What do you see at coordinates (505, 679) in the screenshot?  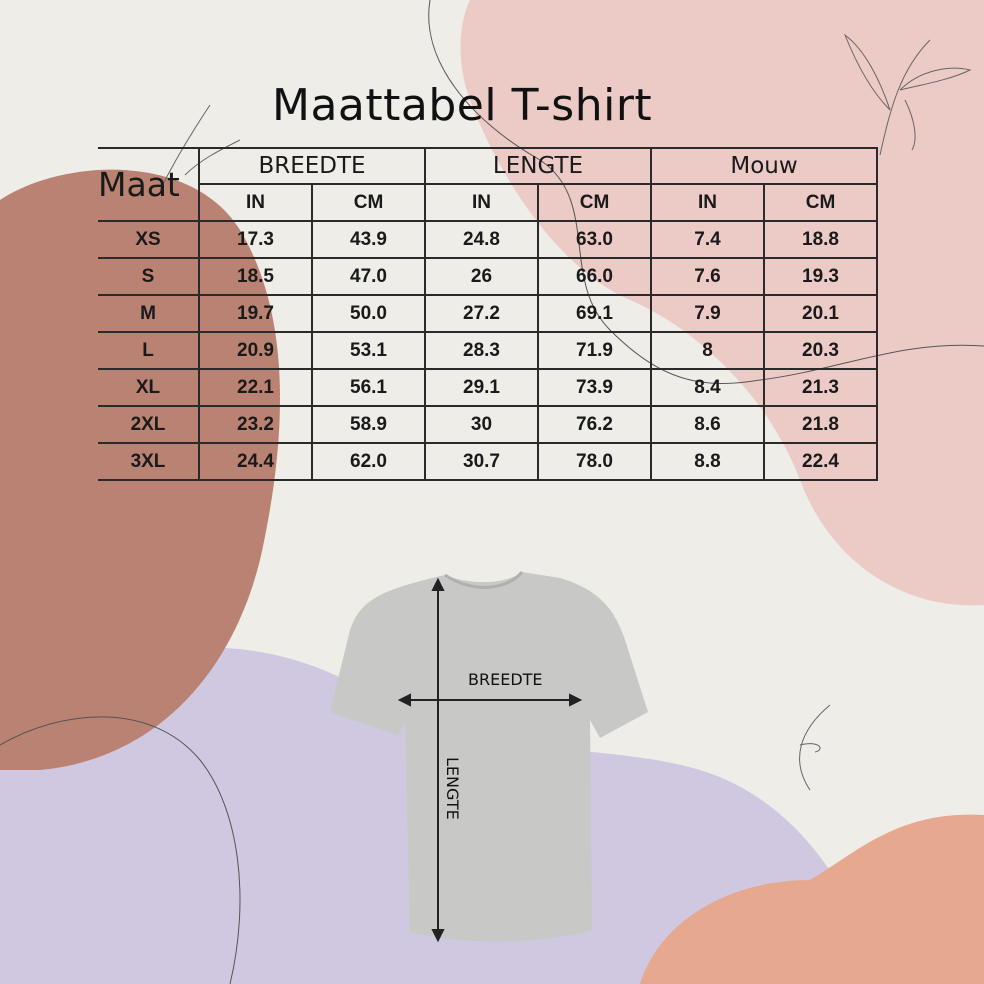 I see `width-label: BREEDTE` at bounding box center [505, 679].